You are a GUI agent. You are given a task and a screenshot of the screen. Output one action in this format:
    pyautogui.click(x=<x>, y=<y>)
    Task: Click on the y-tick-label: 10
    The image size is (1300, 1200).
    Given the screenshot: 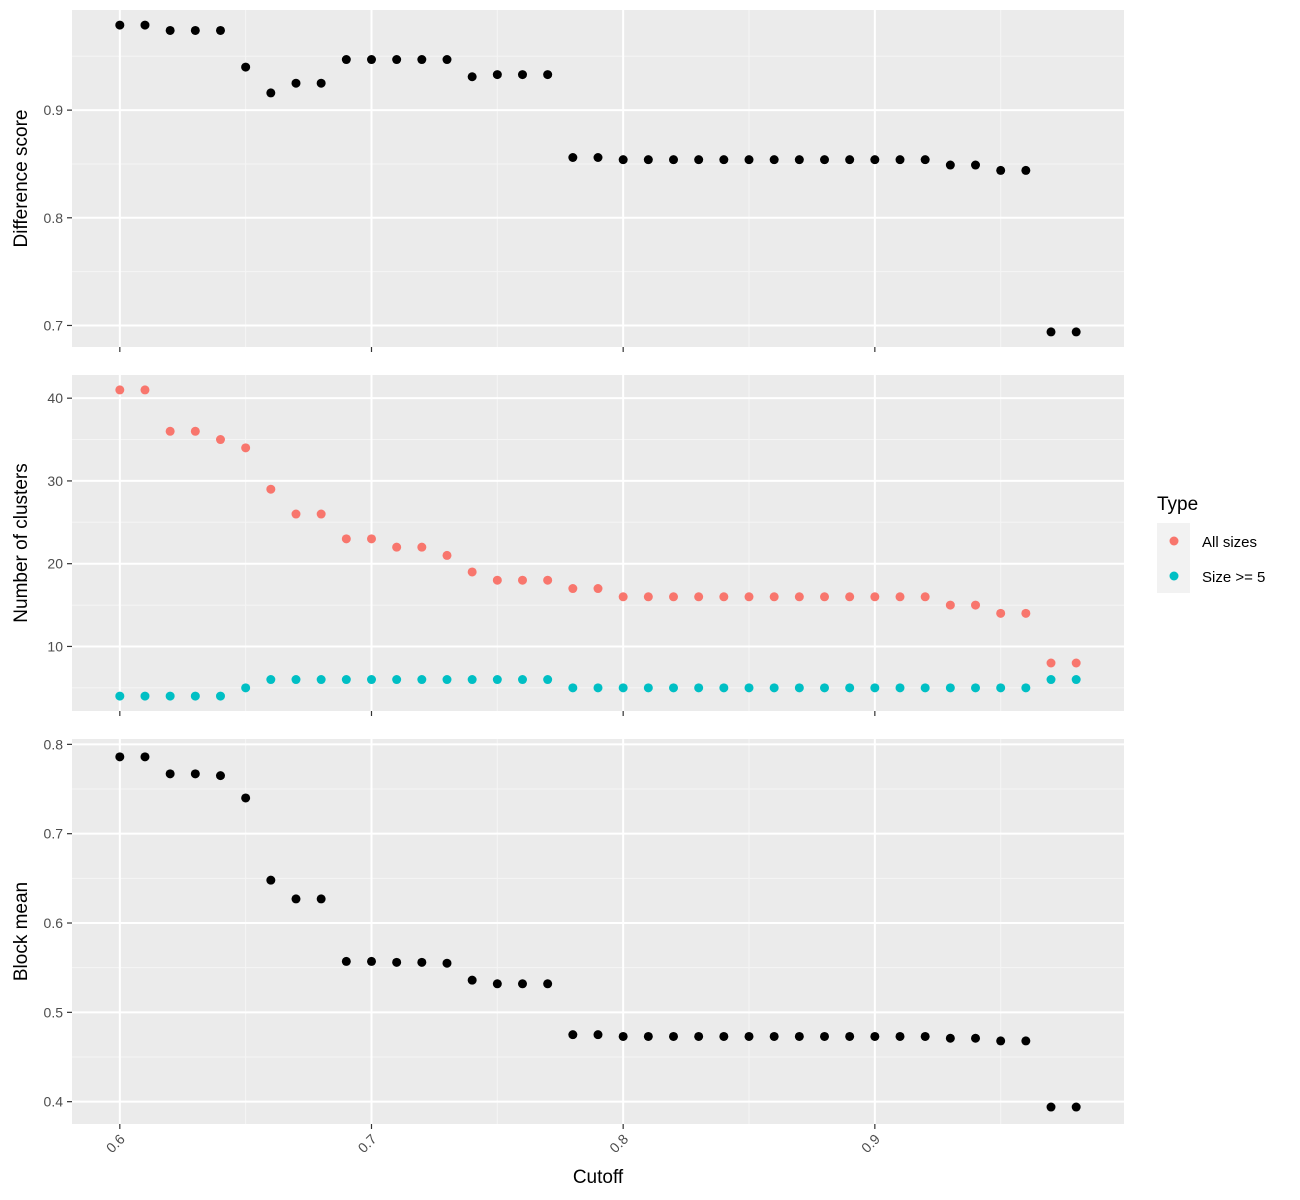 What is the action you would take?
    pyautogui.click(x=55, y=646)
    